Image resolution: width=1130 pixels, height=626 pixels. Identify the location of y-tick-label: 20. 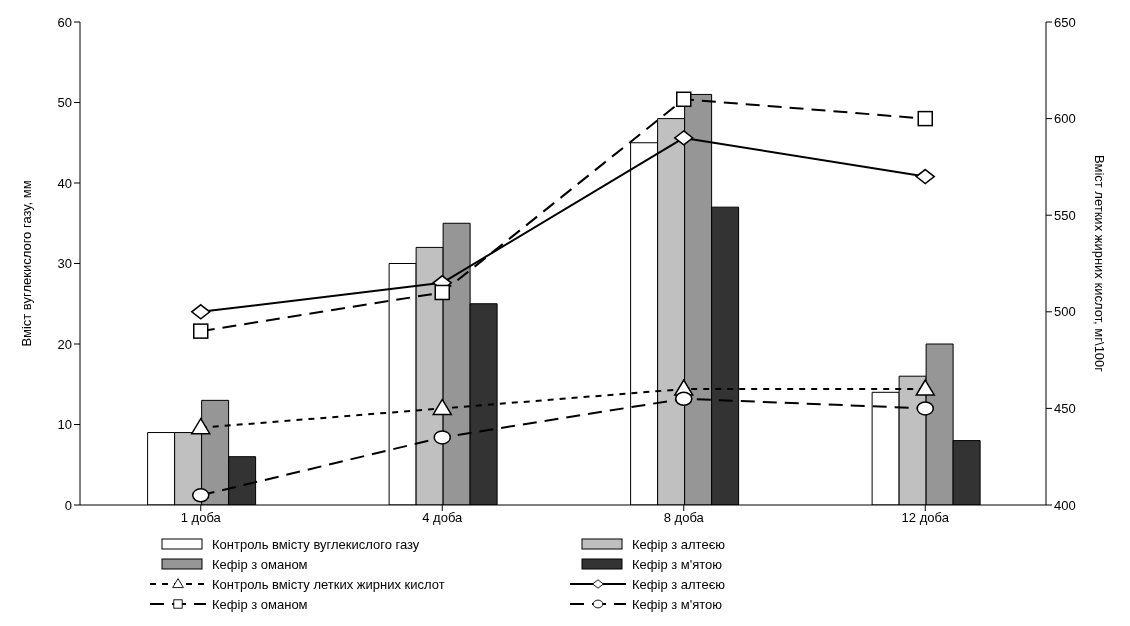
(64, 344).